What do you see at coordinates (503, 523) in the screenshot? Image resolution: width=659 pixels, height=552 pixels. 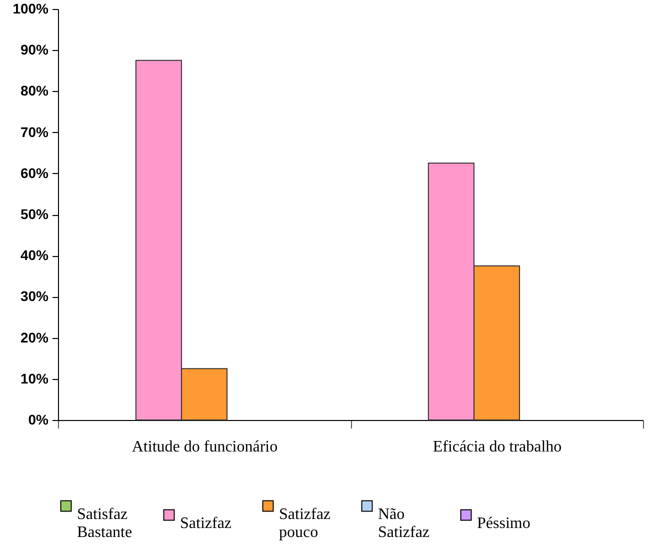 I see `legend-label: Péssimo` at bounding box center [503, 523].